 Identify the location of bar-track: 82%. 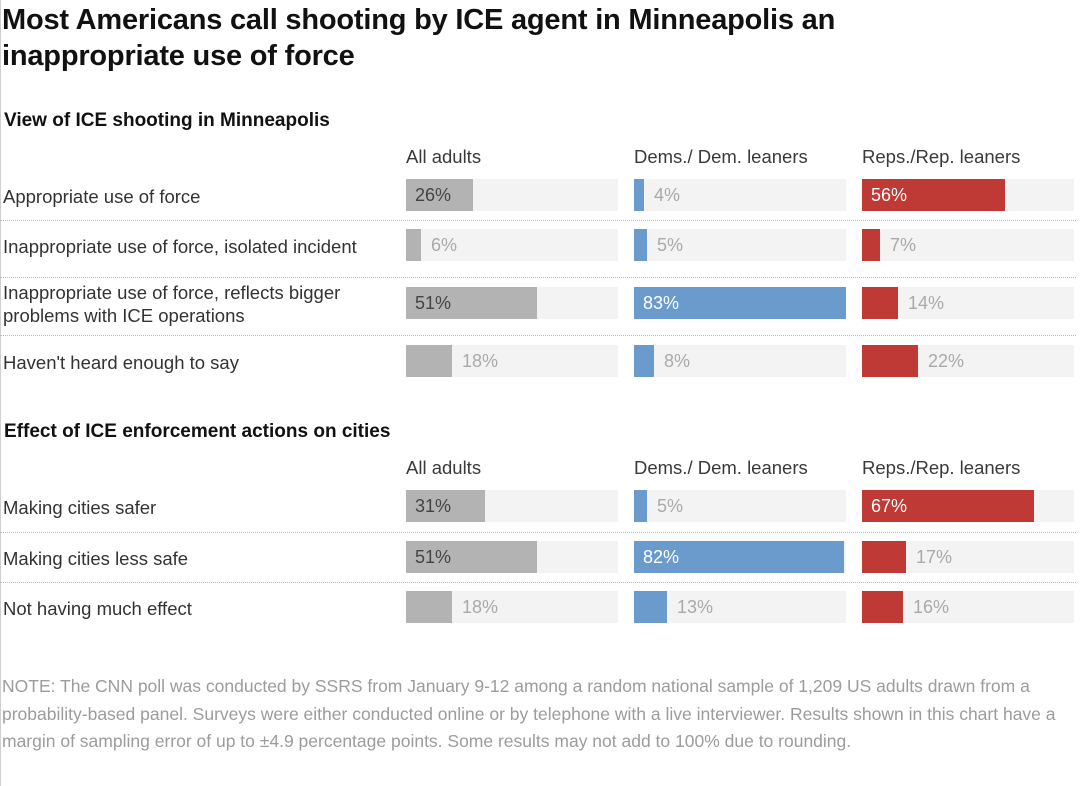
(740, 557).